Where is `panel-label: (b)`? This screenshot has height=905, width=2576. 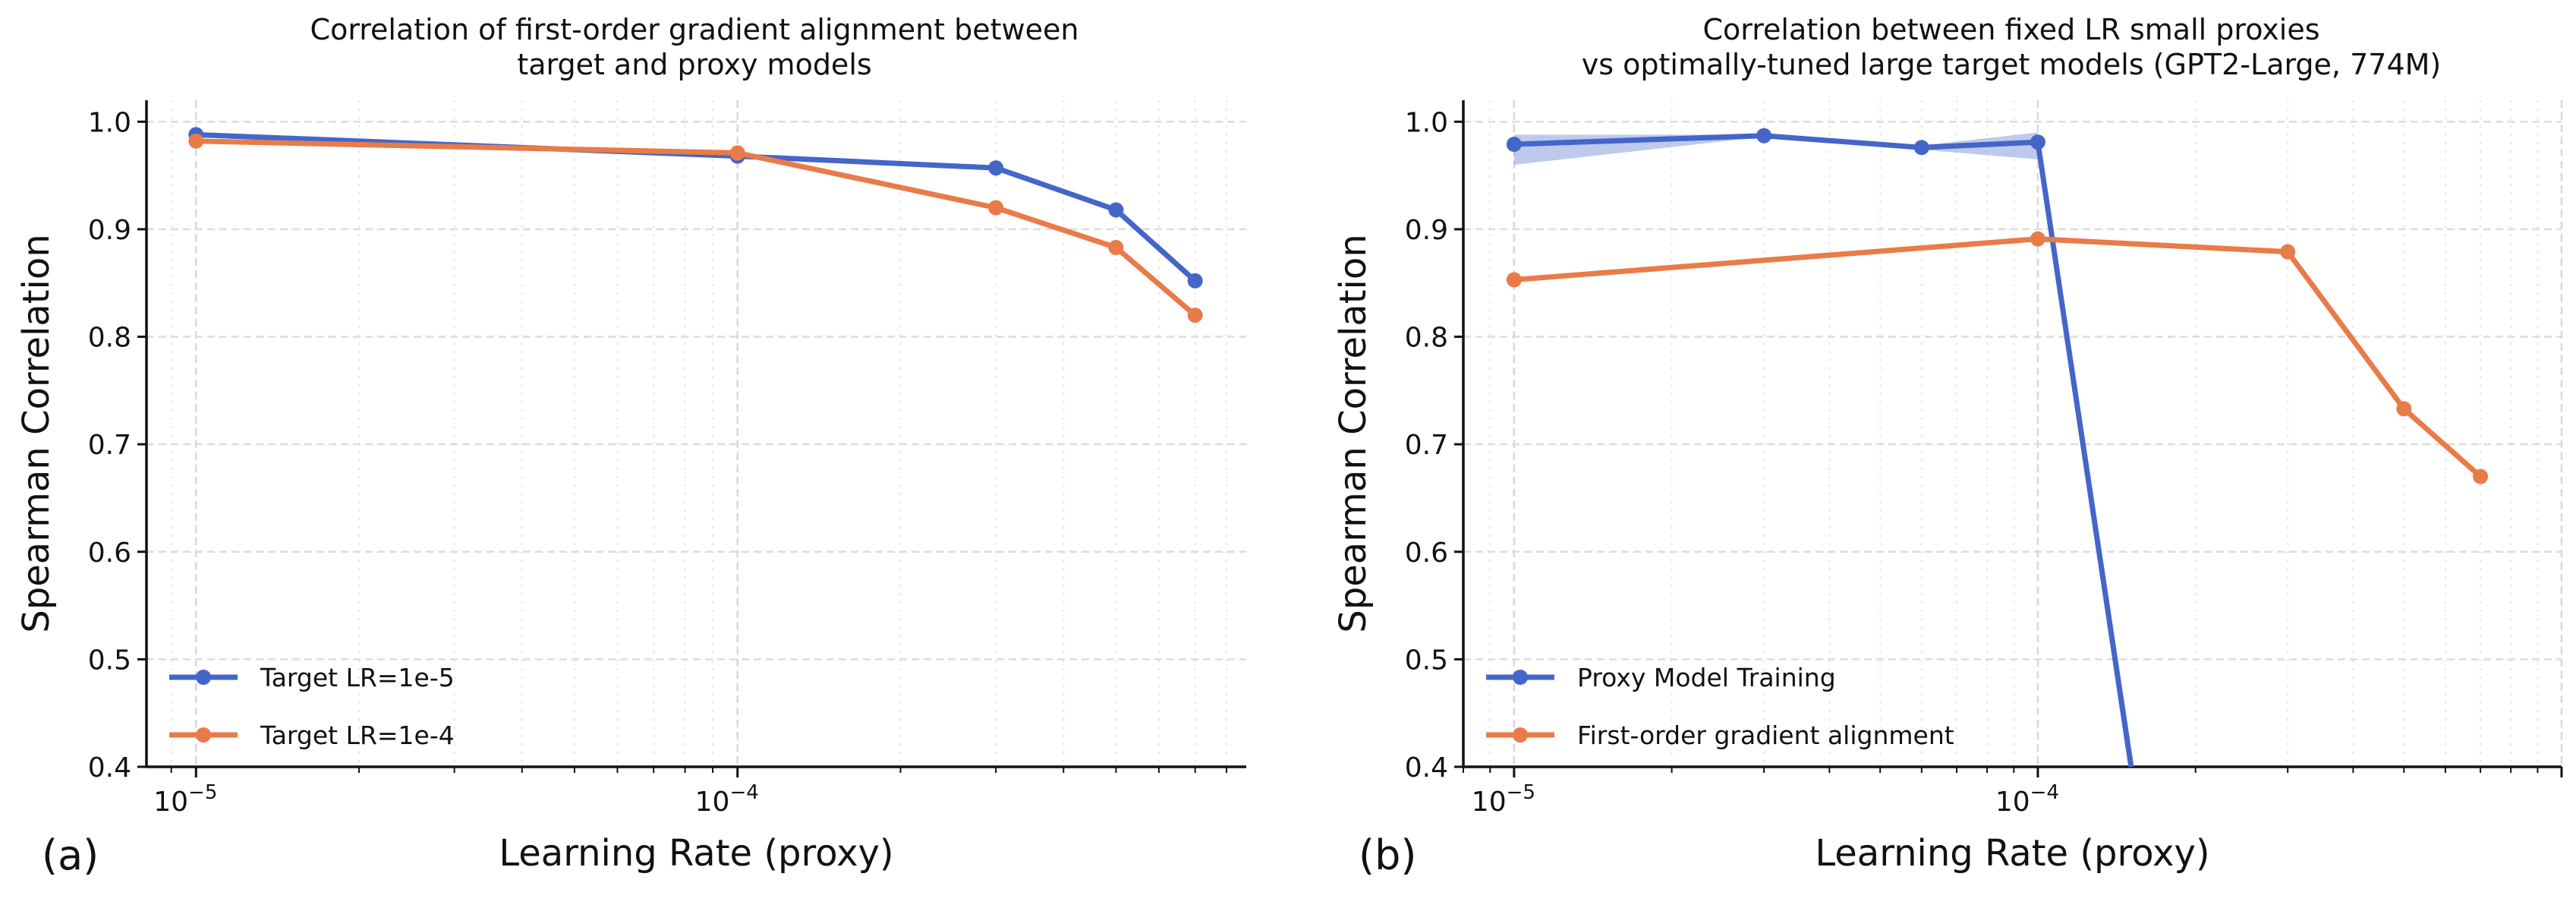
panel-label: (b) is located at coordinates (1387, 855).